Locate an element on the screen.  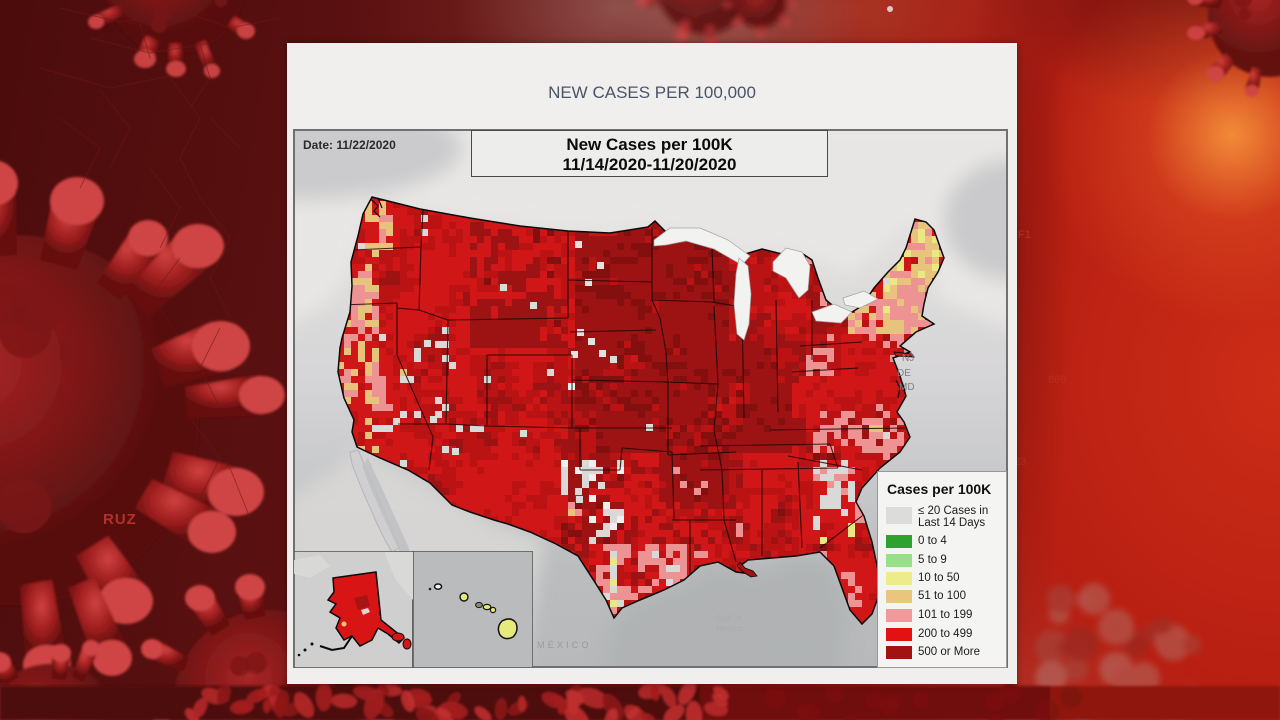
svg-text: Gulf of is located at coordinates (729, 618).